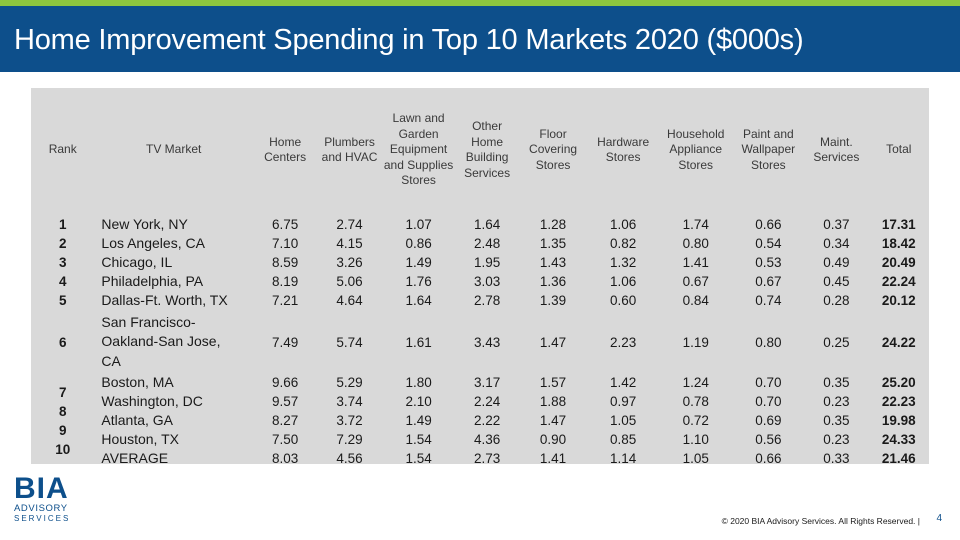  I want to click on rank-cell: 7 8 9 10, so click(63, 420).